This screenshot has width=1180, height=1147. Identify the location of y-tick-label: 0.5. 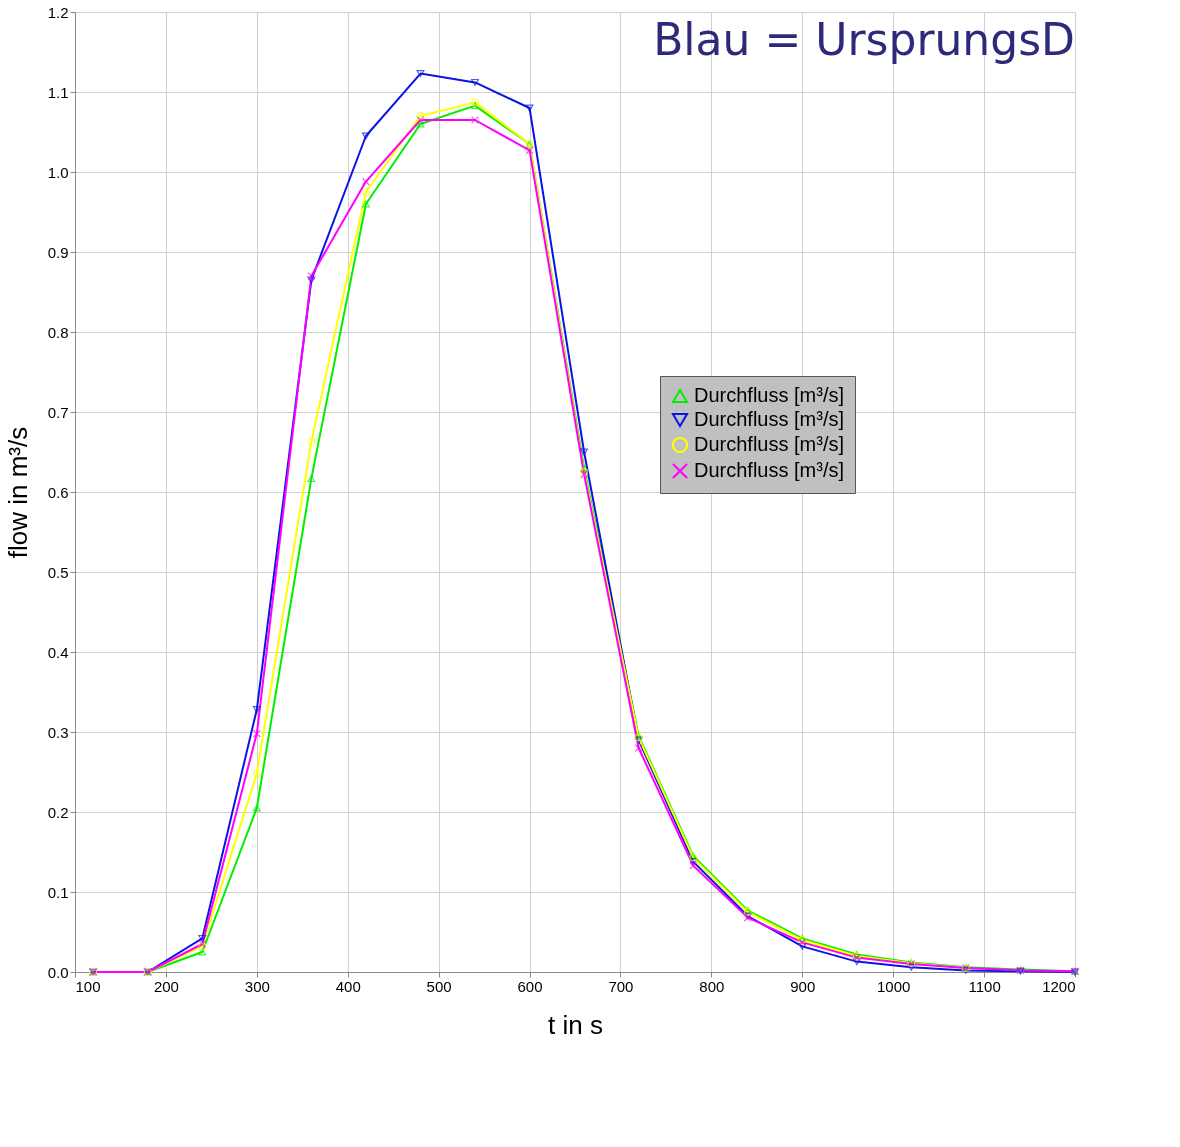
(58, 572).